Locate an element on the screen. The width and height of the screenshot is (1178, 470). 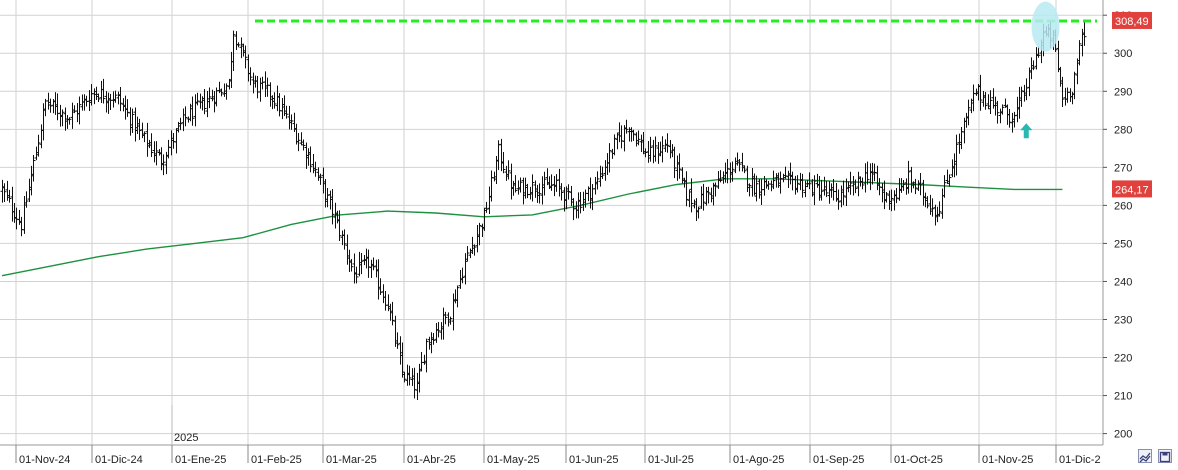
x-tick-label: 01-Dic-2 is located at coordinates (1080, 460).